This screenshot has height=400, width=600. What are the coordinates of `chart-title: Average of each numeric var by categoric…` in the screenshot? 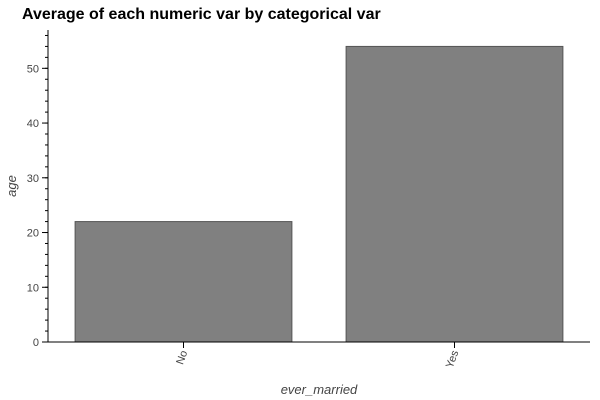 It's located at (201, 14).